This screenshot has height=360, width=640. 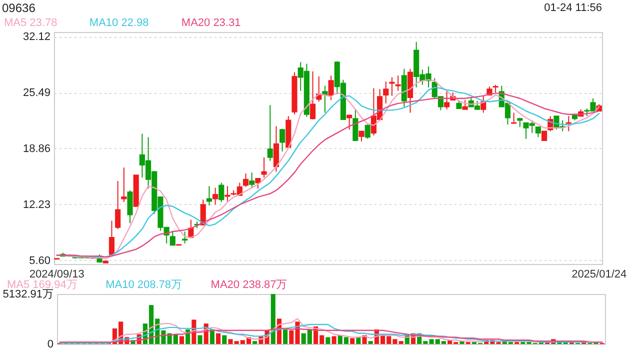 What do you see at coordinates (28, 294) in the screenshot?
I see `y-tick-label: 5132.91万` at bounding box center [28, 294].